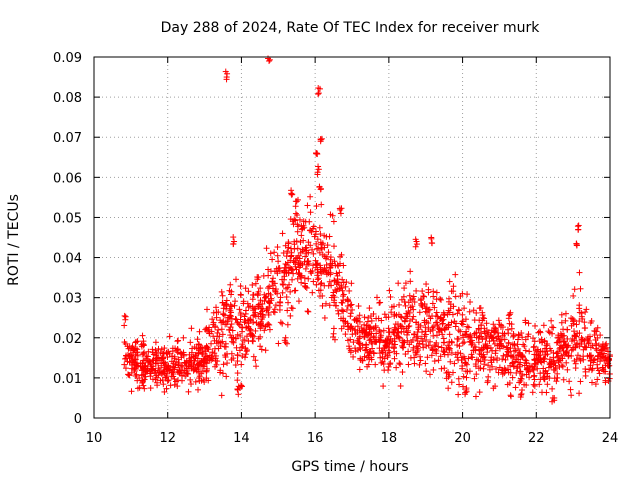 The width and height of the screenshot is (640, 480). Describe the element at coordinates (462, 438) in the screenshot. I see `x-tick-label: 20` at that location.